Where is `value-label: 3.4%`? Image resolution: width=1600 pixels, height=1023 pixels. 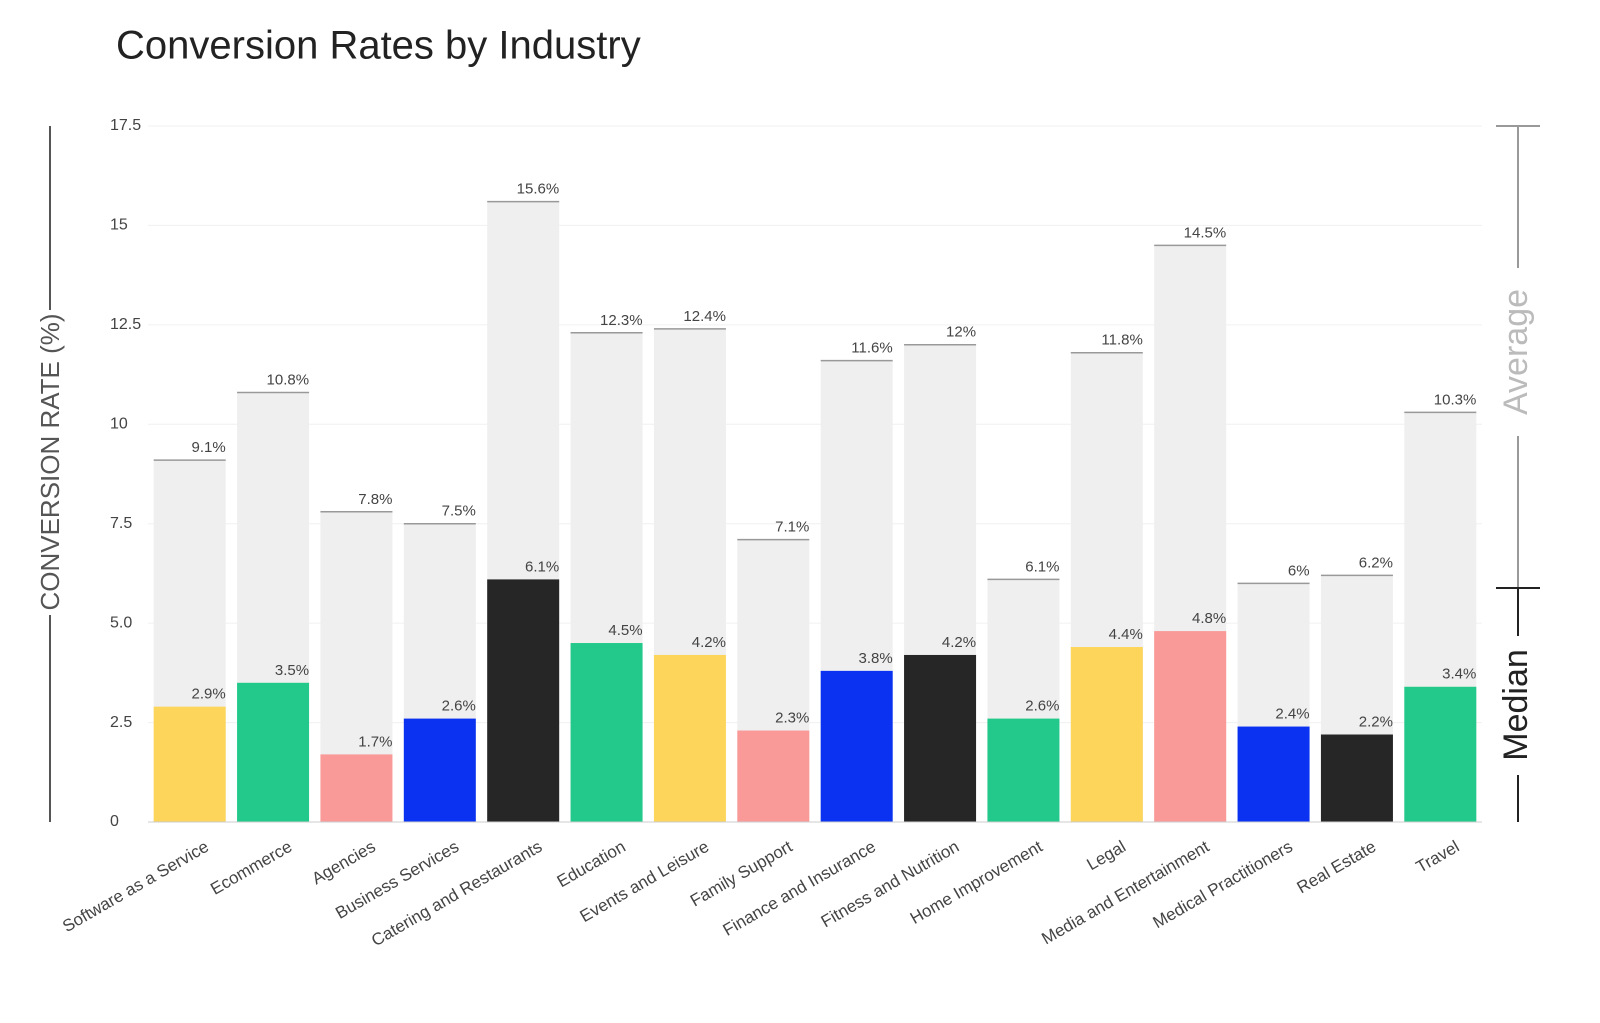
value-label: 3.4% is located at coordinates (1459, 674).